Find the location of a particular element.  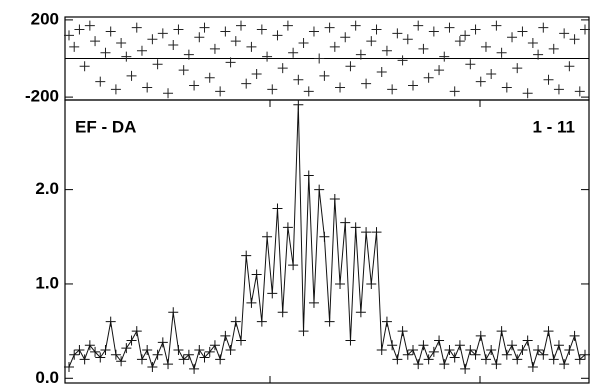

y-tick-label: 2.0 is located at coordinates (47, 188).